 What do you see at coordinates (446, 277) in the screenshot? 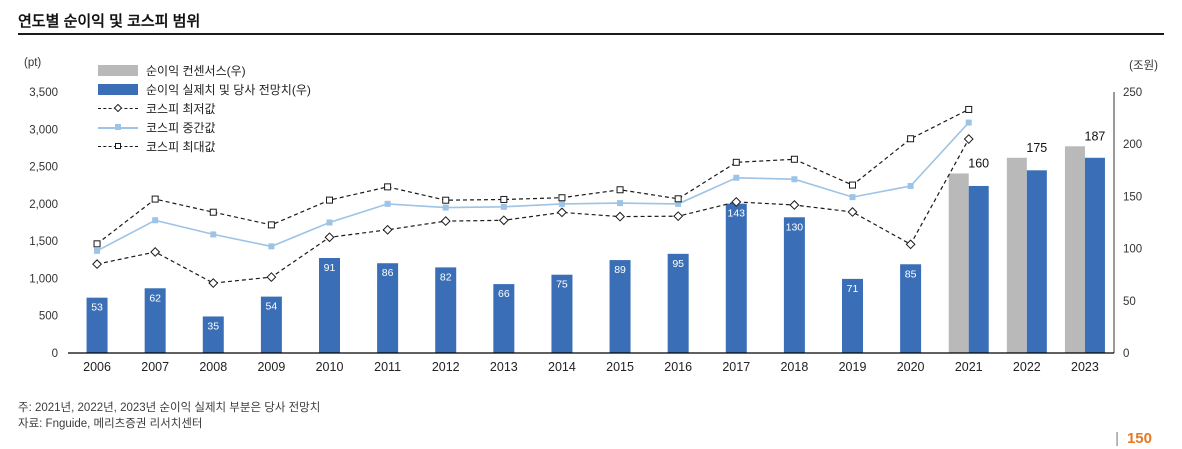
I see `svg-text: 82` at bounding box center [446, 277].